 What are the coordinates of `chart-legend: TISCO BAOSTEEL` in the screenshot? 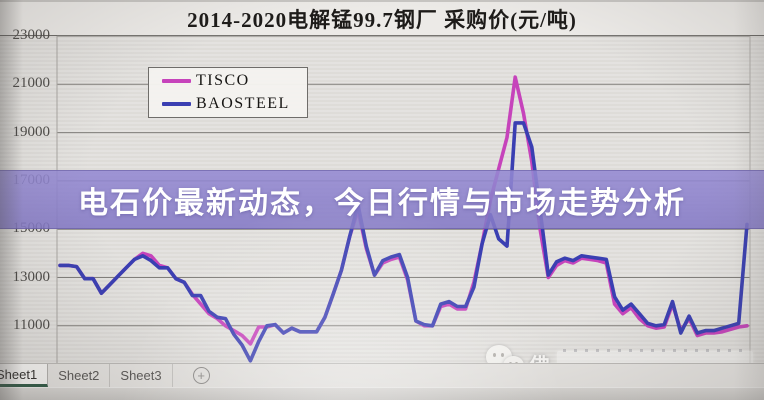 It's located at (228, 92).